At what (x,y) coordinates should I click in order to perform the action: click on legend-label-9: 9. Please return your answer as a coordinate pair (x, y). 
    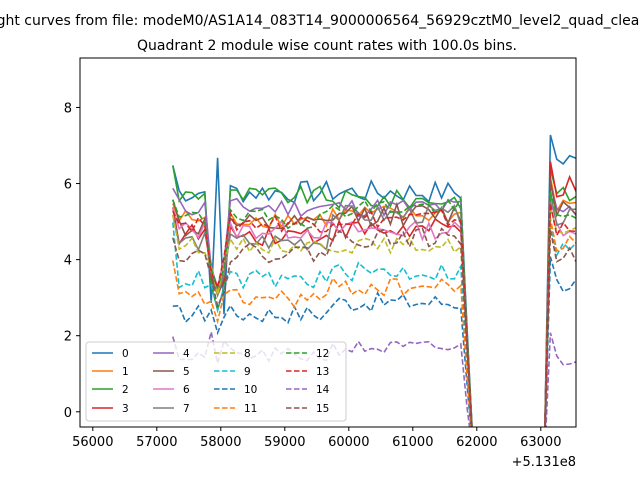
    Looking at the image, I should click on (247, 372).